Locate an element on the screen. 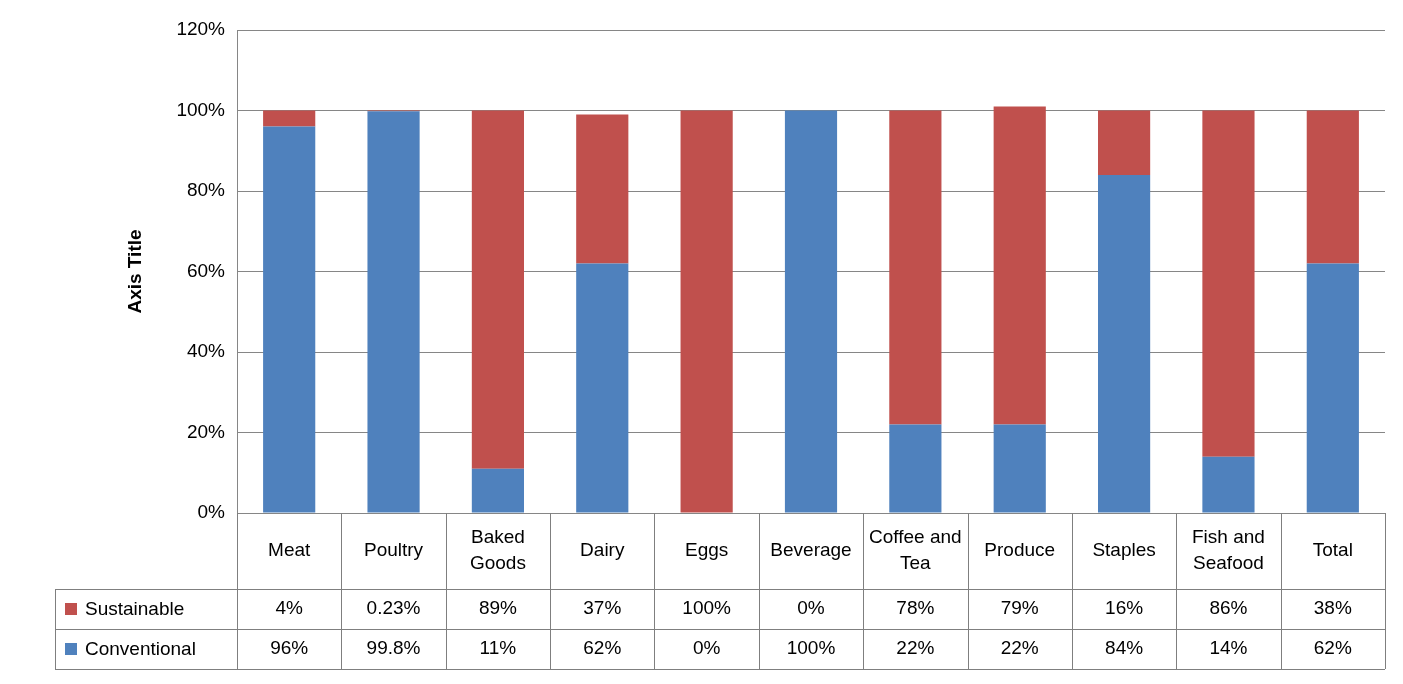  x-tick-label: Eggs is located at coordinates (706, 550).